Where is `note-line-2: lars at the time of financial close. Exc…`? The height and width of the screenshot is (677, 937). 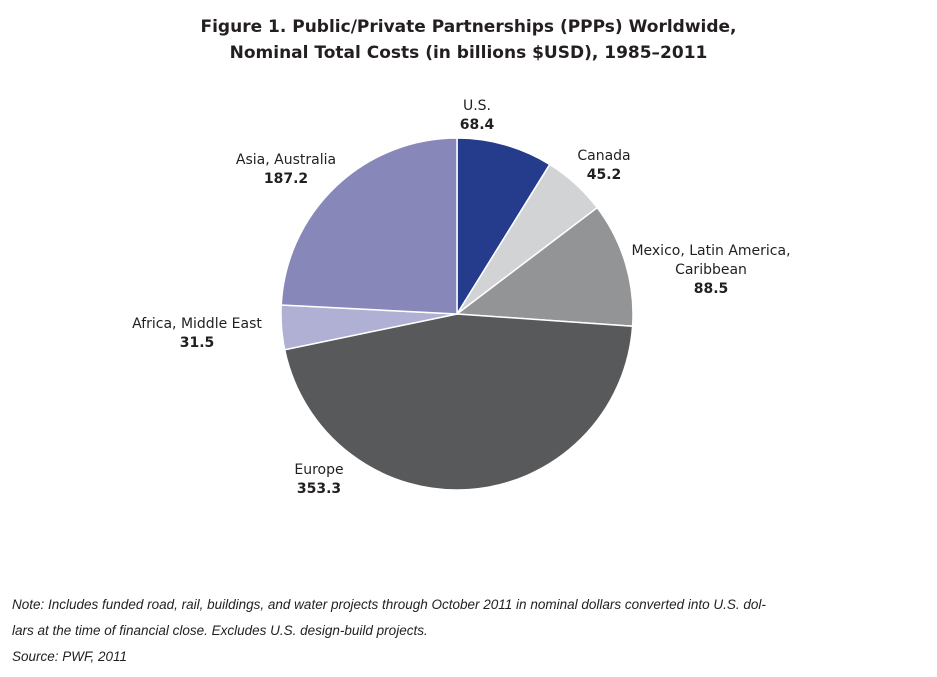 note-line-2: lars at the time of financial close. Exc… is located at coordinates (220, 630).